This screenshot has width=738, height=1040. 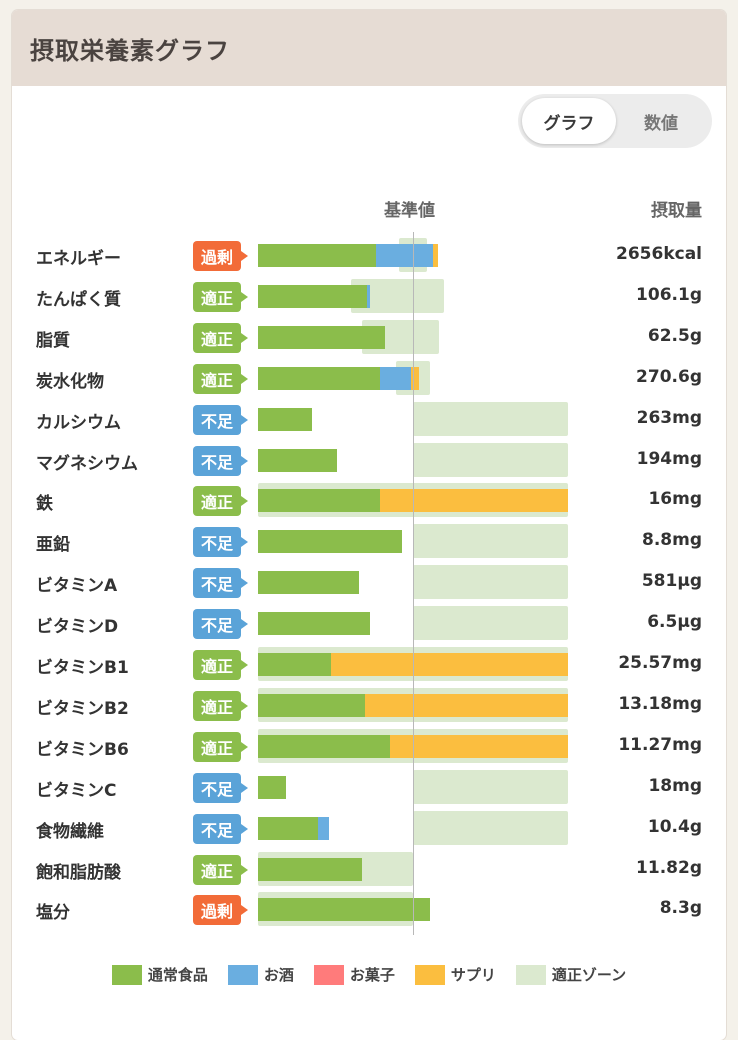 What do you see at coordinates (674, 826) in the screenshot?
I see `intake-value: 10.4g` at bounding box center [674, 826].